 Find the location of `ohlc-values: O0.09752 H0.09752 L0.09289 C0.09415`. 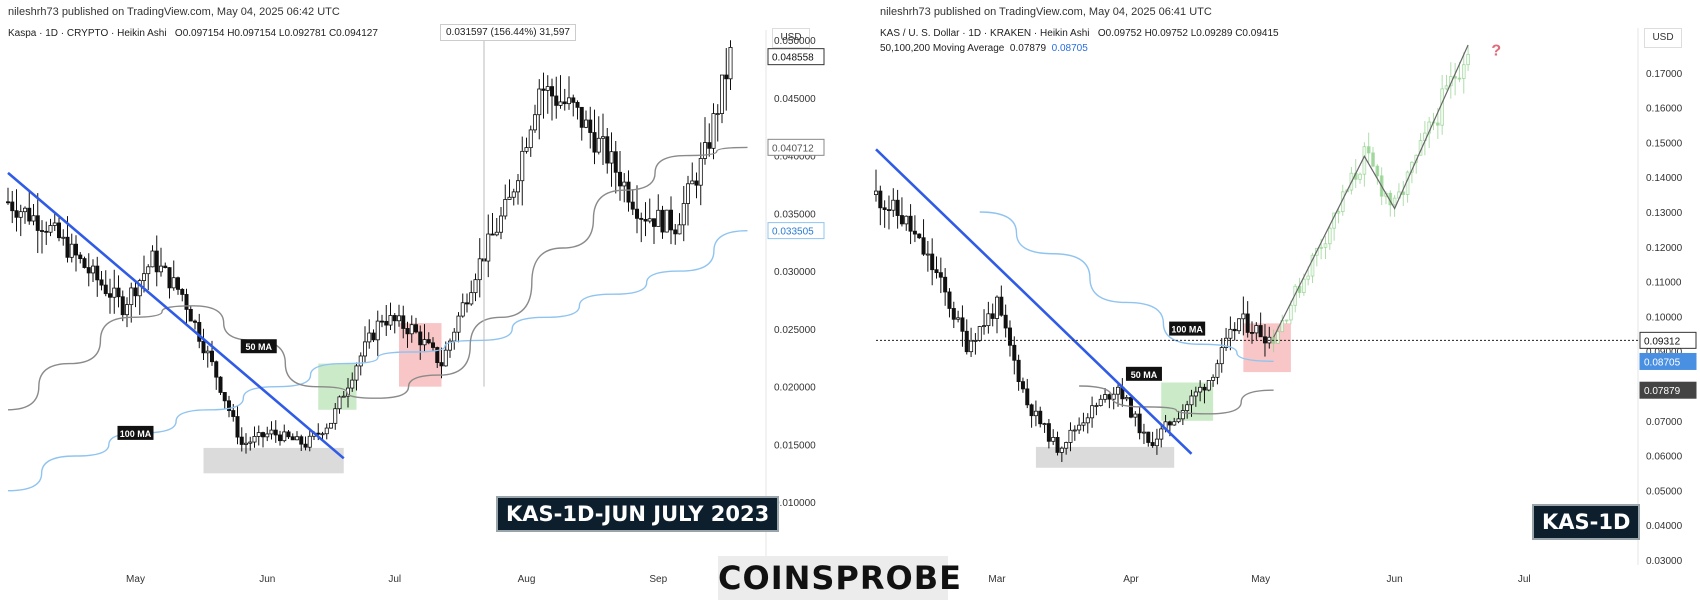

ohlc-values: O0.09752 H0.09752 L0.09289 C0.09415 is located at coordinates (1188, 33).